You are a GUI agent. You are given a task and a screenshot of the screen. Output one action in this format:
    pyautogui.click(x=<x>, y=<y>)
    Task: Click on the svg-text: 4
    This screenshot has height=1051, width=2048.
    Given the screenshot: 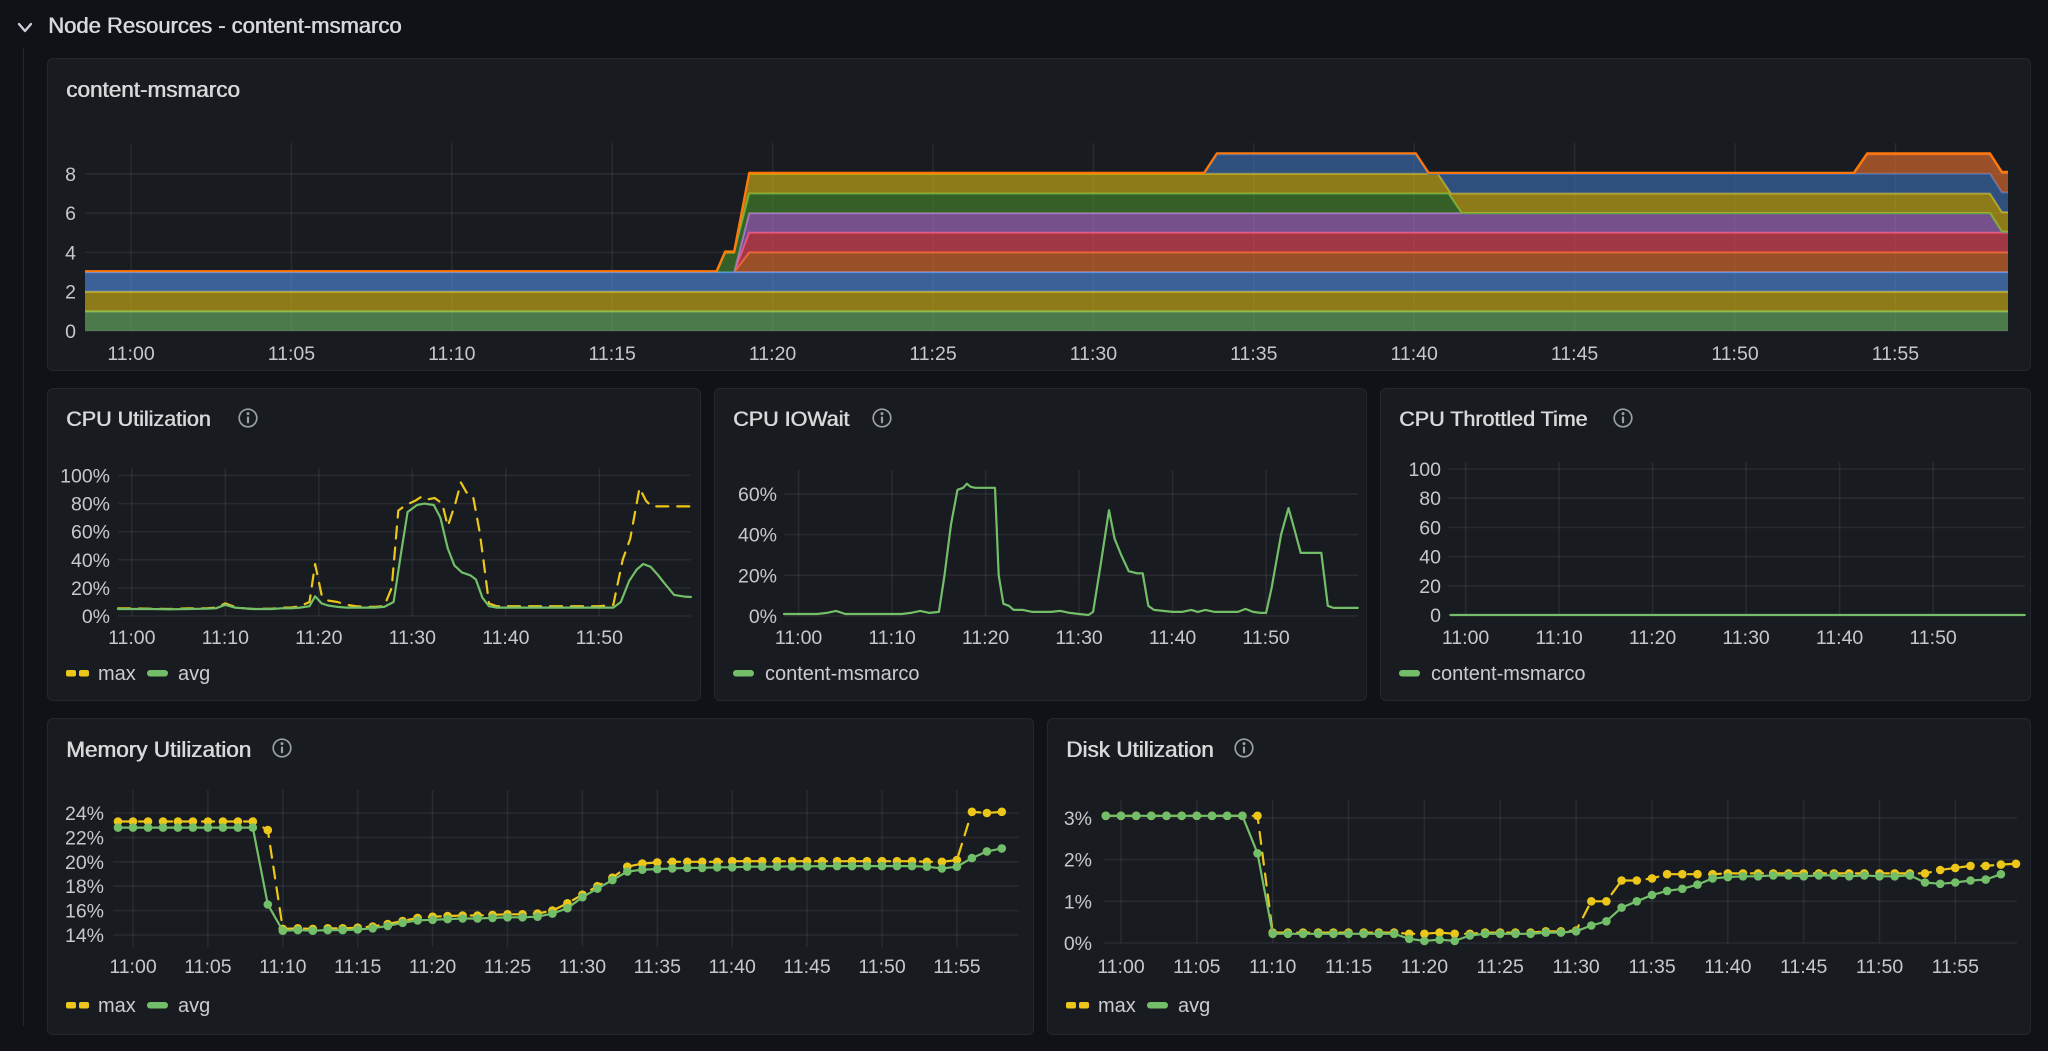 What is the action you would take?
    pyautogui.click(x=70, y=253)
    